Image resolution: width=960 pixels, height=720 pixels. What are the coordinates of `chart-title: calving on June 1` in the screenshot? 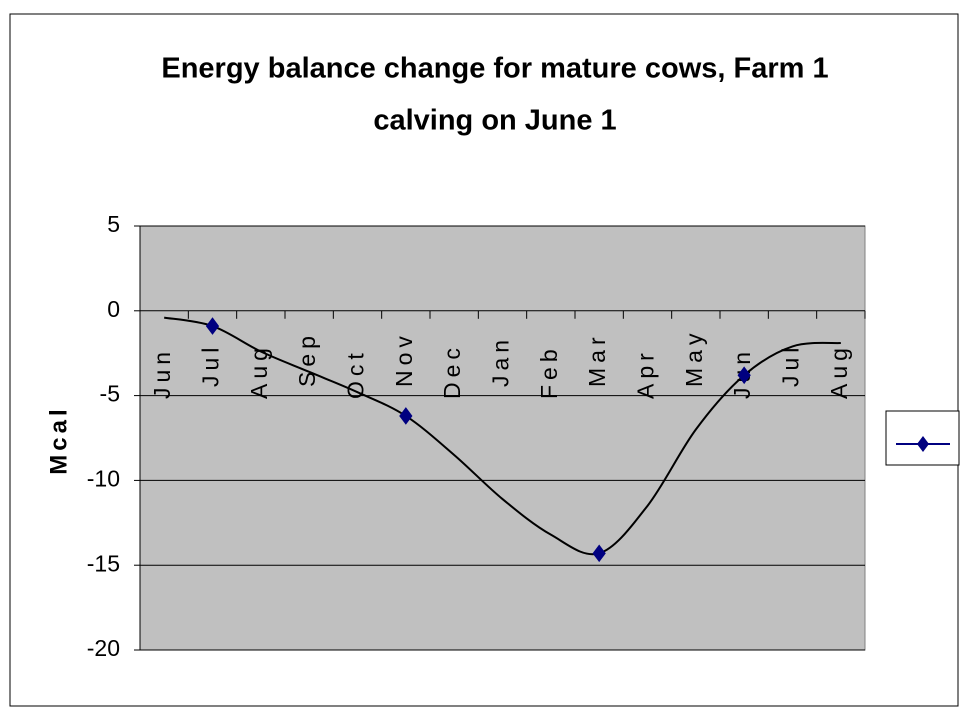 It's located at (494, 121).